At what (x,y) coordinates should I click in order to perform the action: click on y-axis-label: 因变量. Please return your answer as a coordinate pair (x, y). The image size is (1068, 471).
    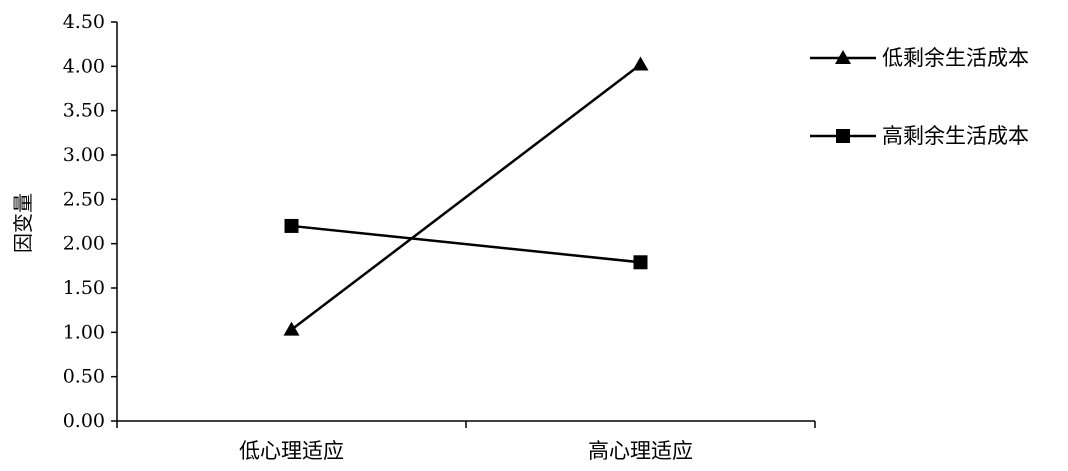
    Looking at the image, I should click on (23, 223).